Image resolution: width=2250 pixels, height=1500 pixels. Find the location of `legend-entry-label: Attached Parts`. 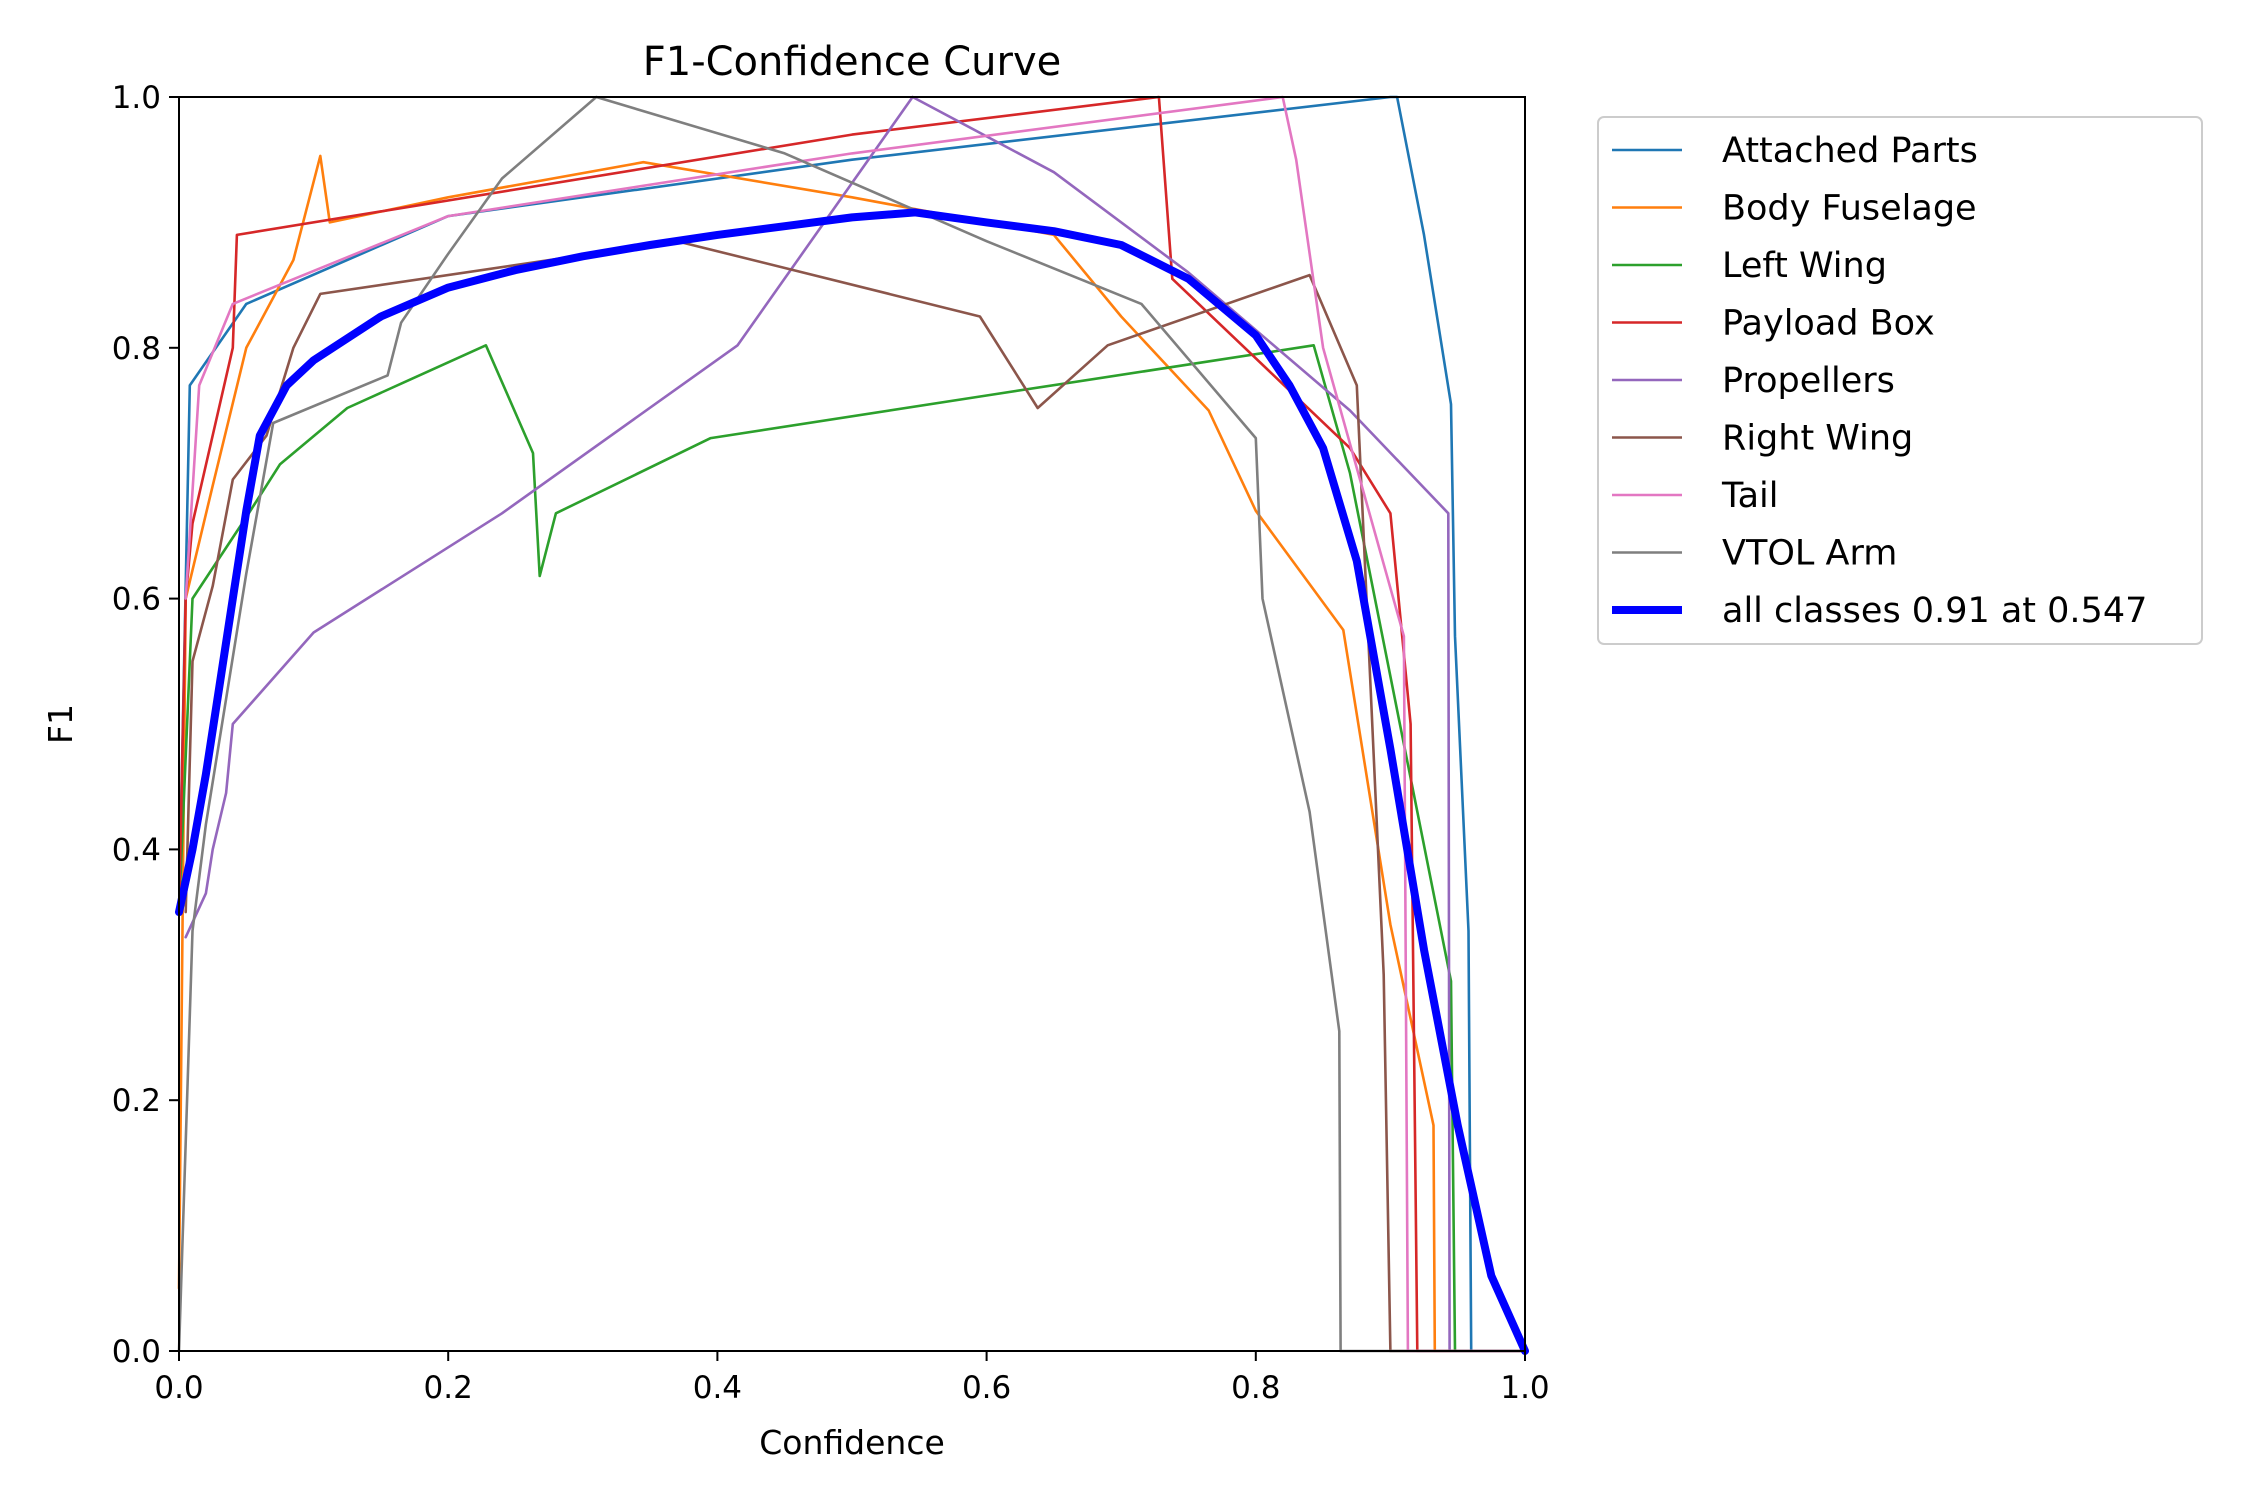

legend-entry-label: Attached Parts is located at coordinates (1850, 151).